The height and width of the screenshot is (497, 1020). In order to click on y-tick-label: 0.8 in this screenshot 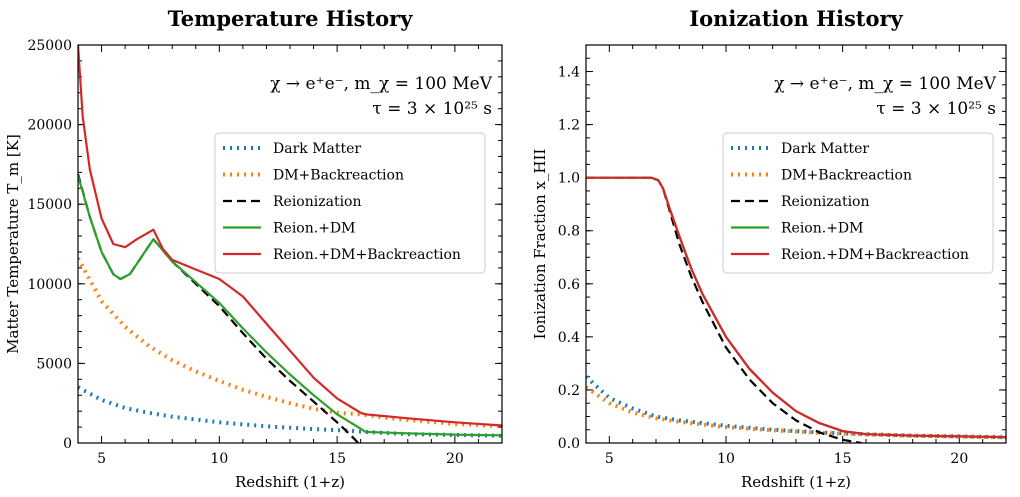, I will do `click(569, 232)`.